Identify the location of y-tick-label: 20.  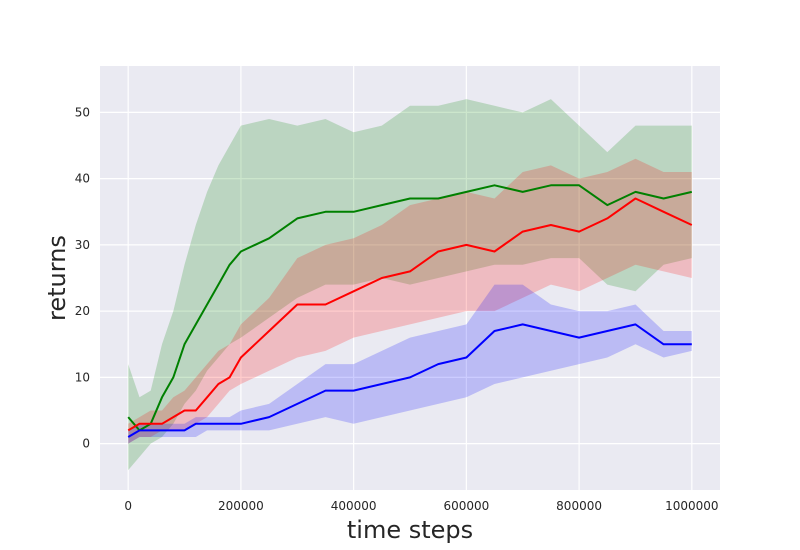
(82, 311).